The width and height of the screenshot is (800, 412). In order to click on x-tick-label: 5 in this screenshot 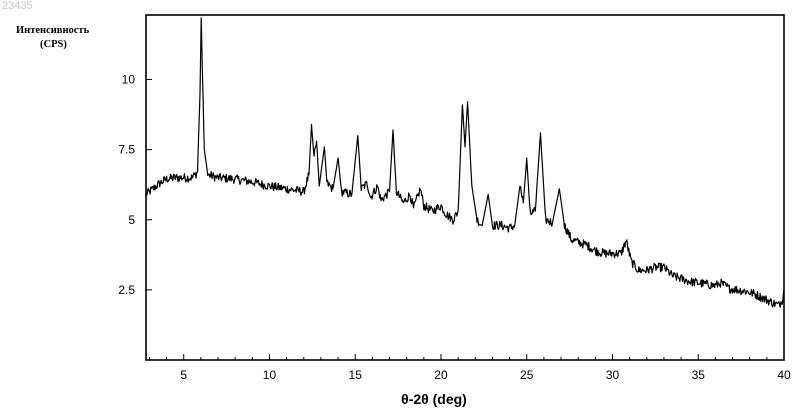, I will do `click(183, 375)`.